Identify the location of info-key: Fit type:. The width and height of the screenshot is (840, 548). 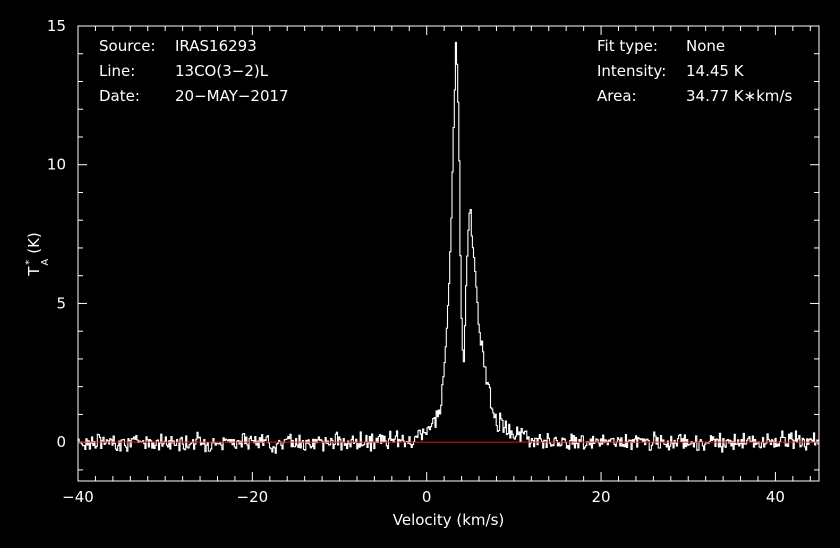
(627, 46).